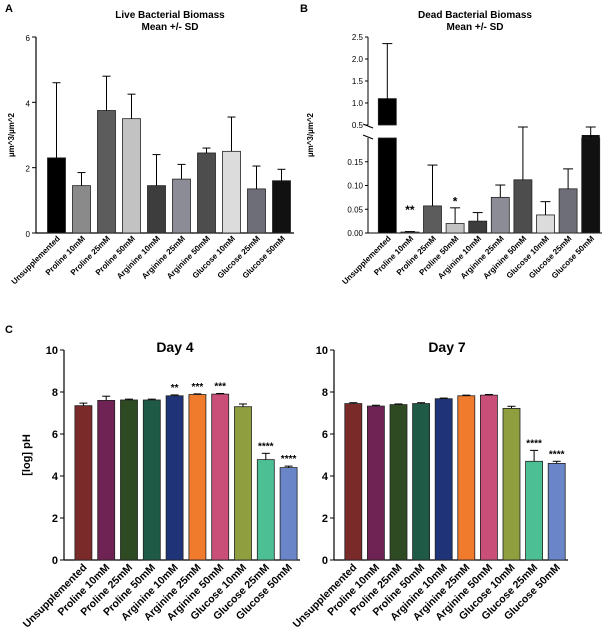 This screenshot has height=635, width=608. What do you see at coordinates (9, 330) in the screenshot?
I see `panel-letter: C` at bounding box center [9, 330].